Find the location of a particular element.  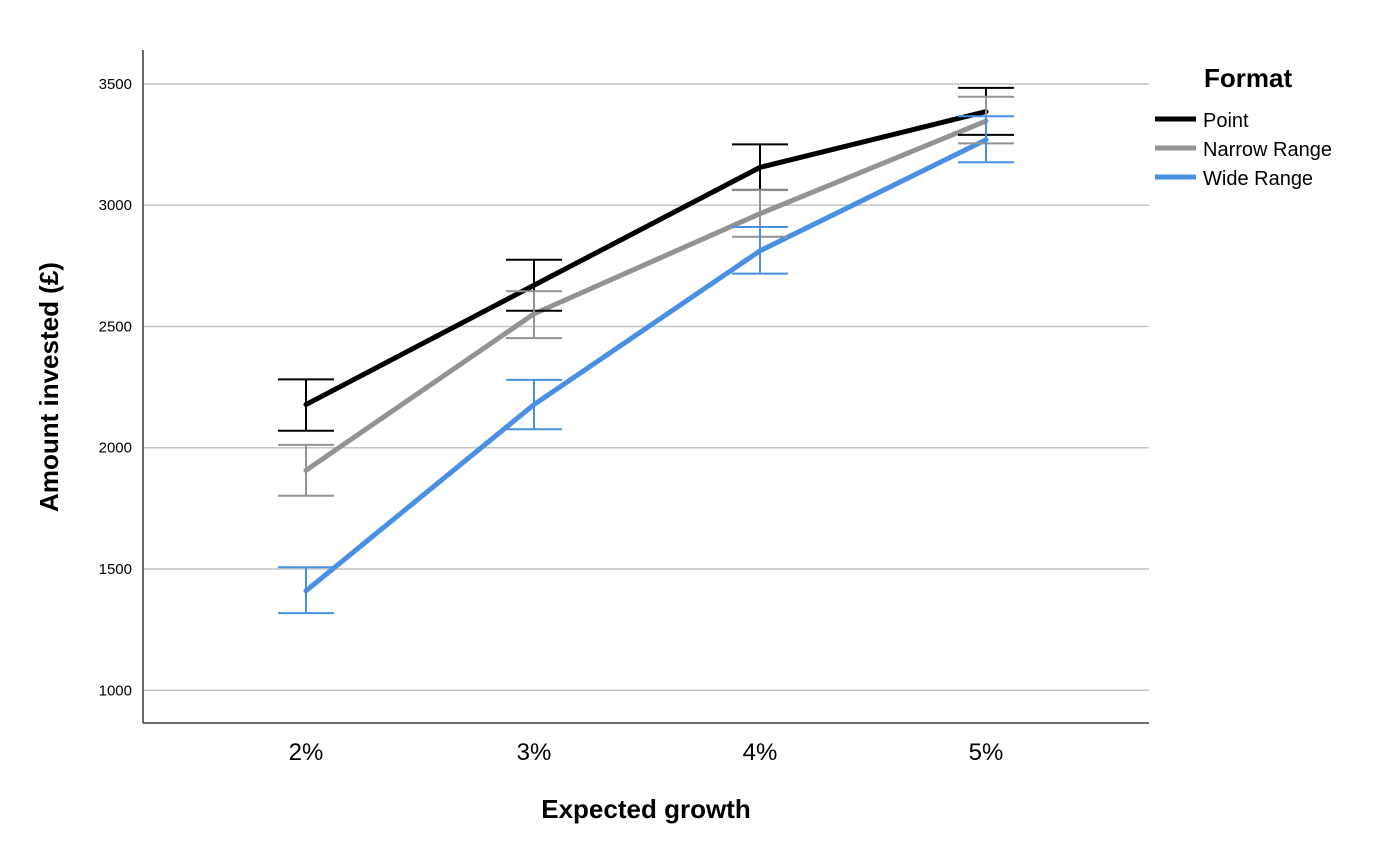

legend-title: Format is located at coordinates (1248, 78).